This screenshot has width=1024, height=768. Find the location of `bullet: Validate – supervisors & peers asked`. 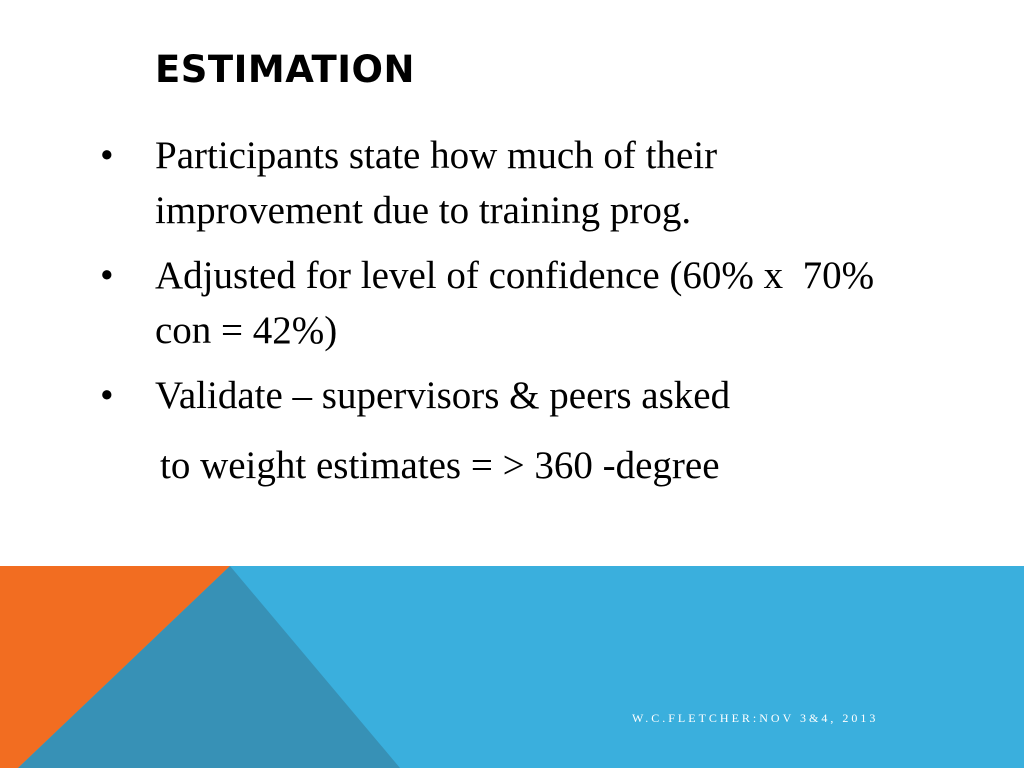

bullet: Validate – supervisors & peers asked is located at coordinates (507, 395).